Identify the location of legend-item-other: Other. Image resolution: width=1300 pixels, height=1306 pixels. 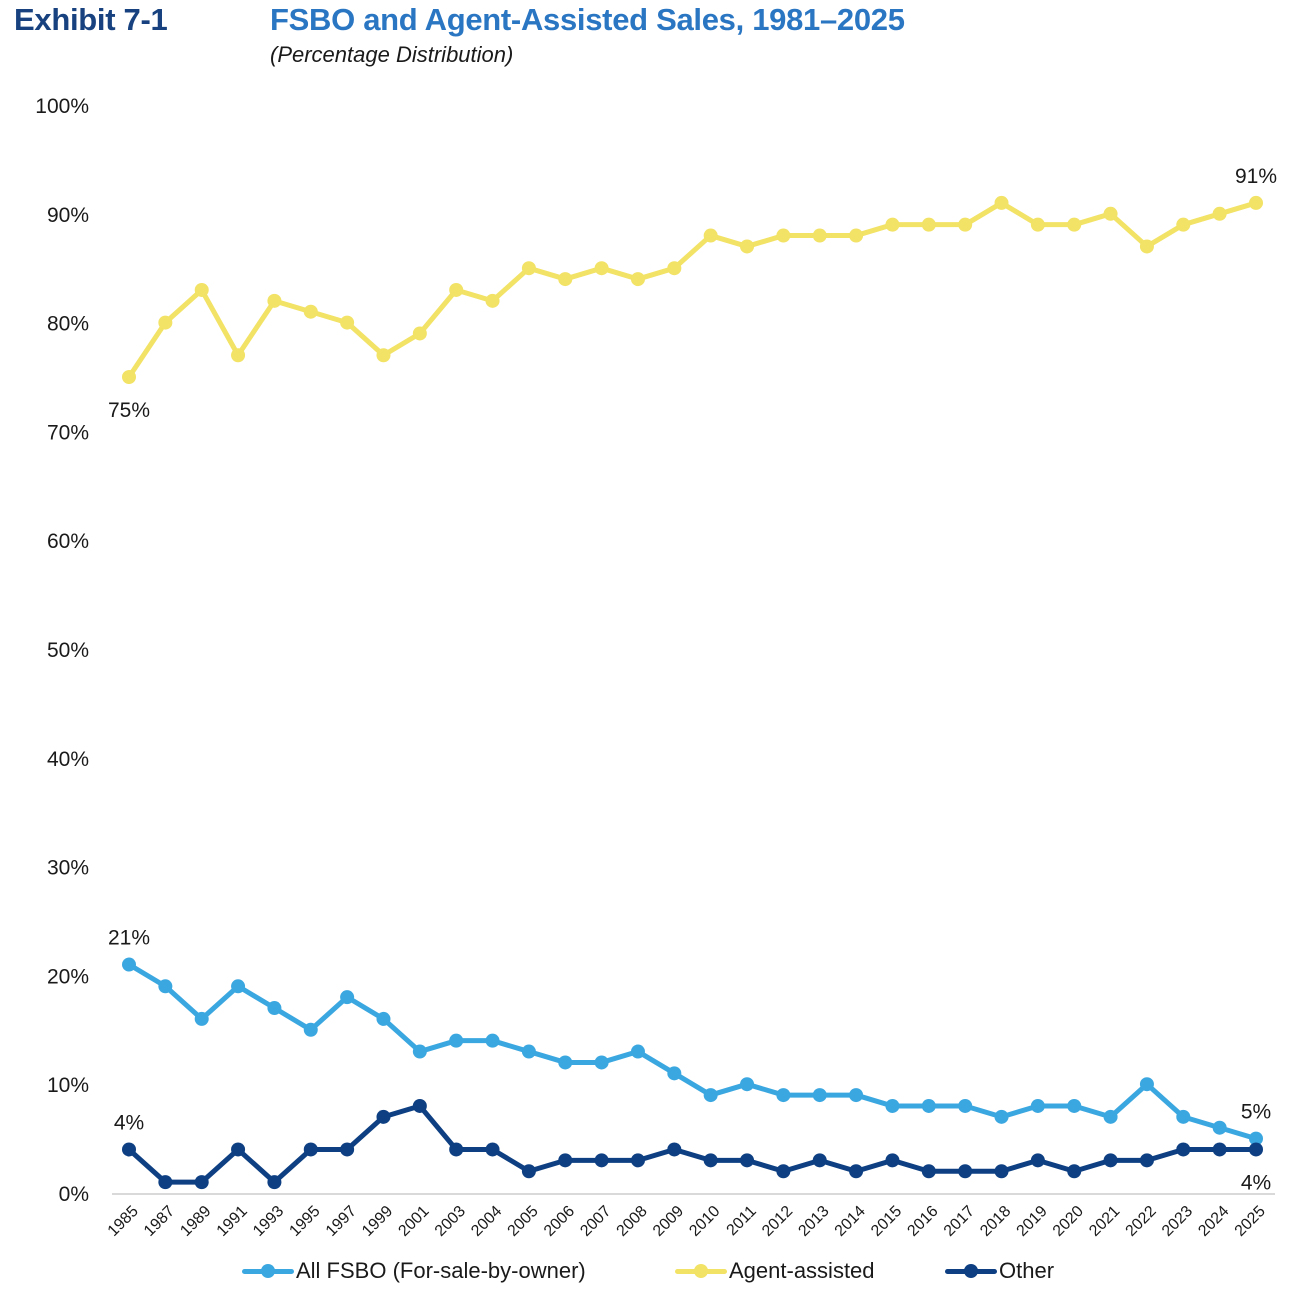
(999, 1271).